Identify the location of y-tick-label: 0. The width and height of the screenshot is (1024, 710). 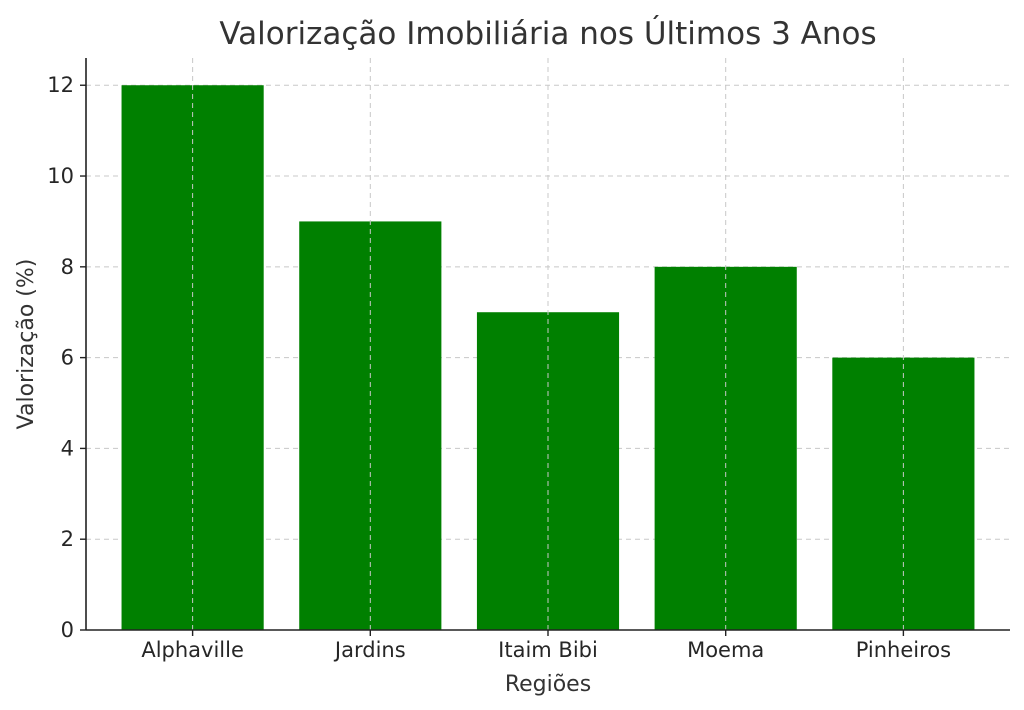
(67, 630).